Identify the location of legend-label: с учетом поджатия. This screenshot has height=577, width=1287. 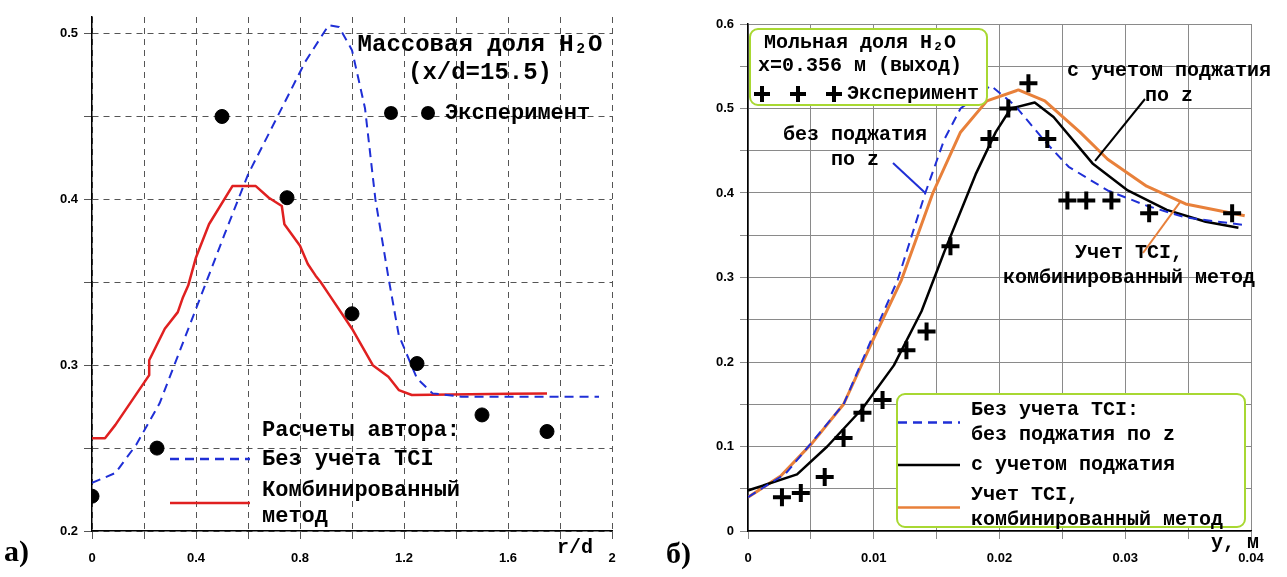
(1073, 465).